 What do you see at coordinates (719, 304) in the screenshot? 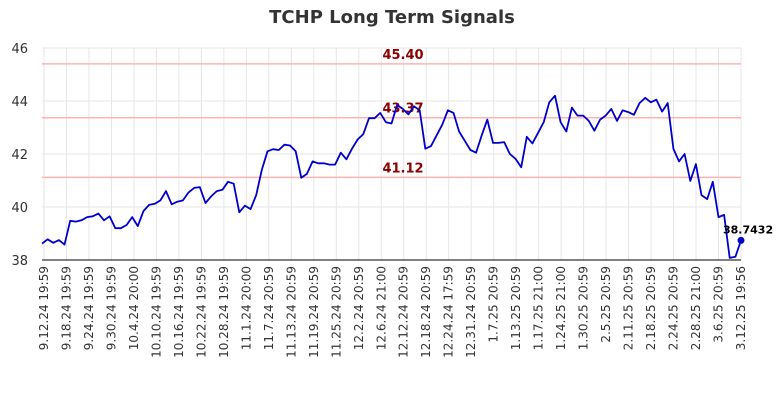
I see `x-tick-label: 3.6.25 20:59` at bounding box center [719, 304].